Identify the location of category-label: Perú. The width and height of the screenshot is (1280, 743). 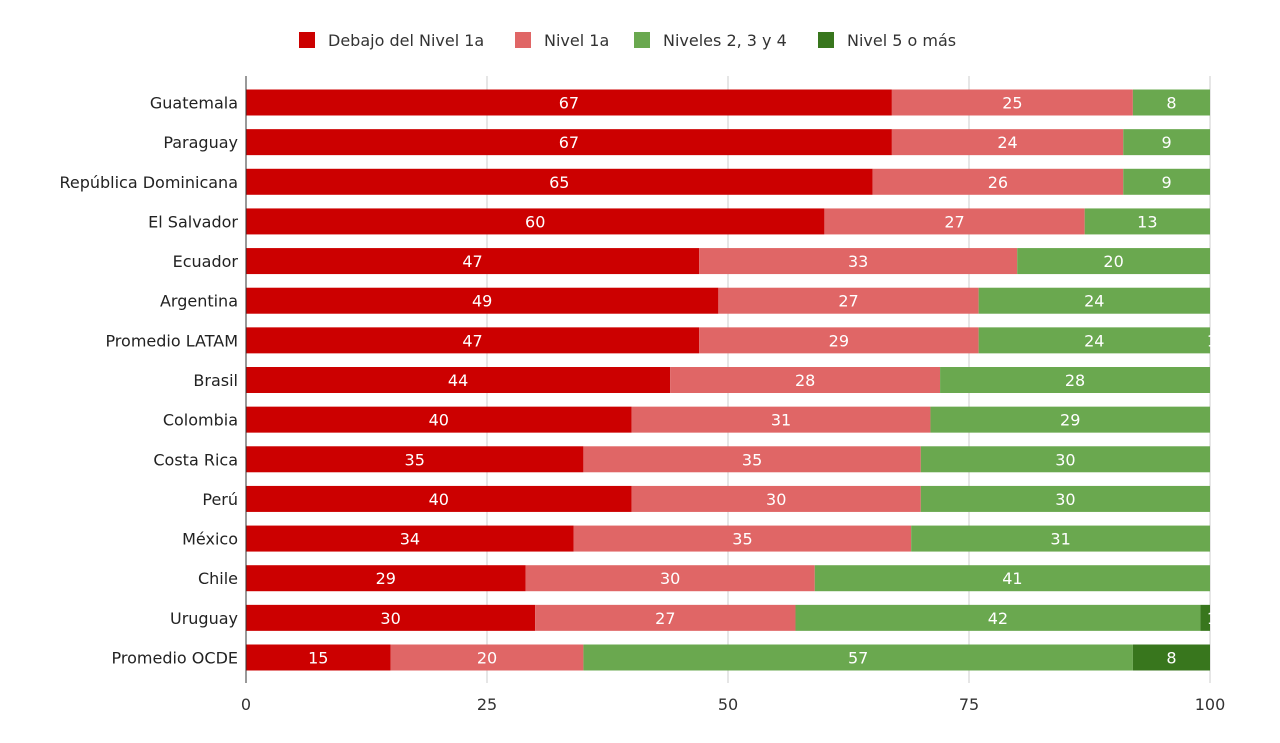
(220, 499).